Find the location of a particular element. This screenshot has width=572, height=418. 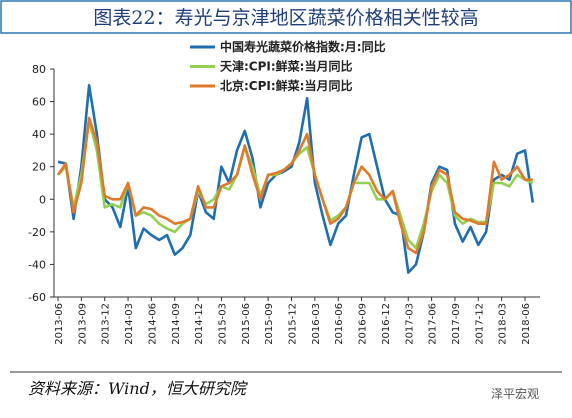

x-tick-label: 2017-03 is located at coordinates (409, 324).